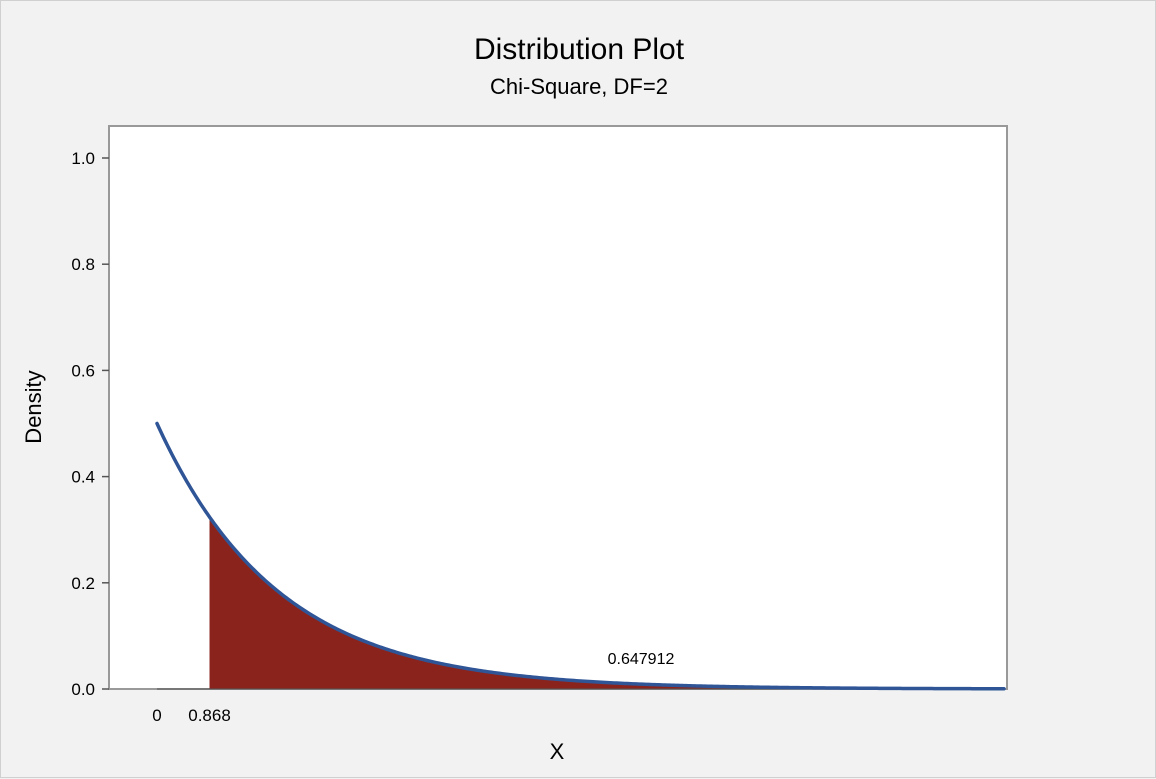 The width and height of the screenshot is (1156, 779). What do you see at coordinates (83, 689) in the screenshot?
I see `y-tick-label: 0.0` at bounding box center [83, 689].